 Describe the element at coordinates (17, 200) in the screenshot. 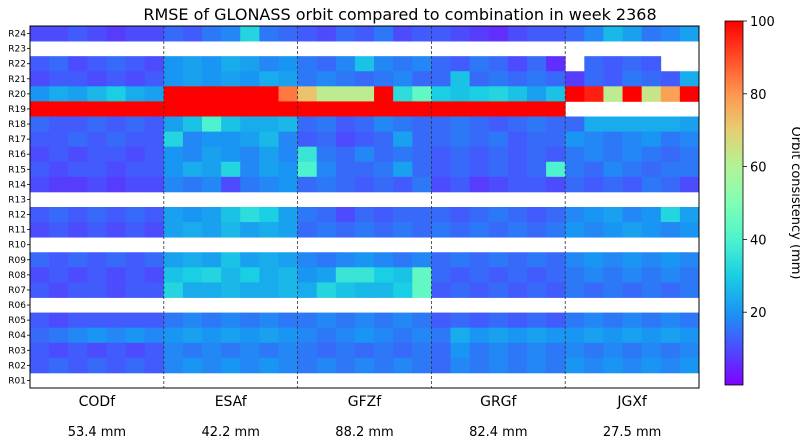

I see `y-tick-label: R13` at that location.